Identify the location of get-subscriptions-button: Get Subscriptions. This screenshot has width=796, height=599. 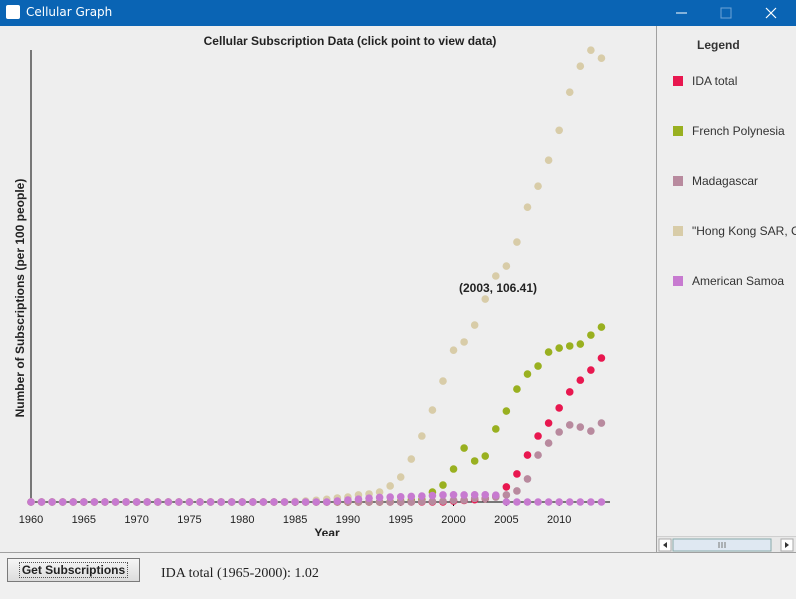
(73, 570).